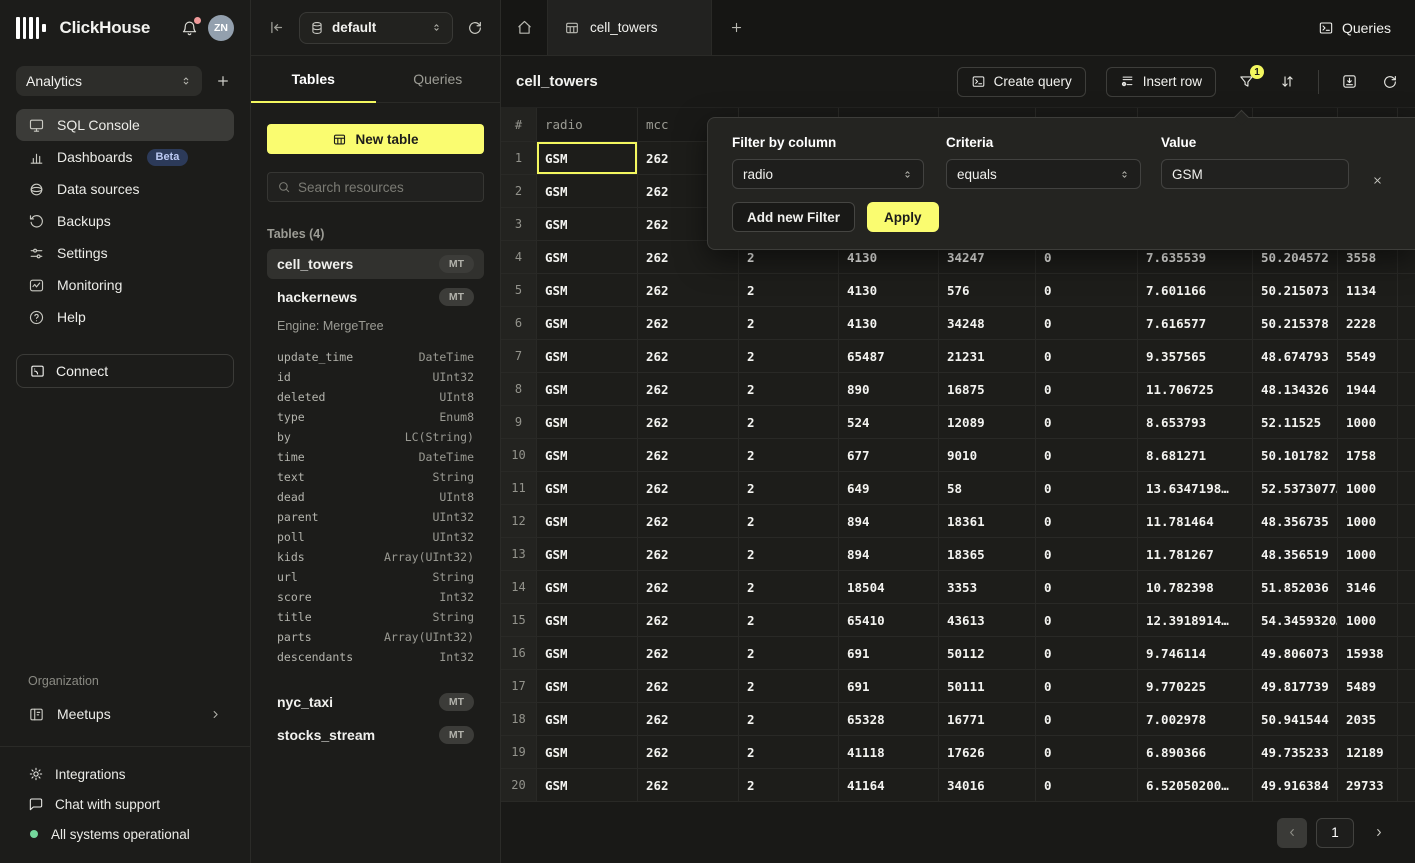  I want to click on cell: 12089, so click(987, 422).